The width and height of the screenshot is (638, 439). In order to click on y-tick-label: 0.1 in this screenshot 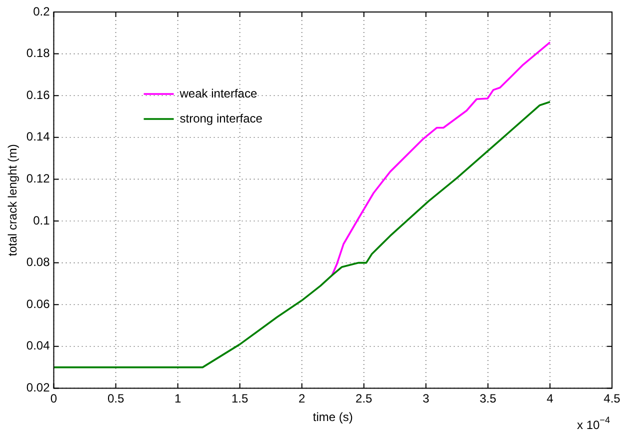, I will do `click(41, 220)`.